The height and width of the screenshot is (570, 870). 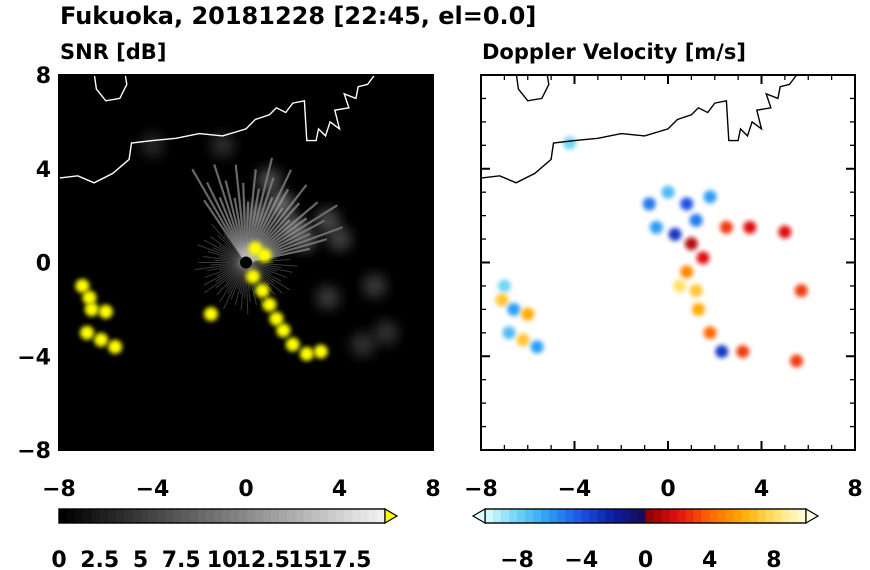 What do you see at coordinates (99, 559) in the screenshot?
I see `colorbar-tick-label: 2.5` at bounding box center [99, 559].